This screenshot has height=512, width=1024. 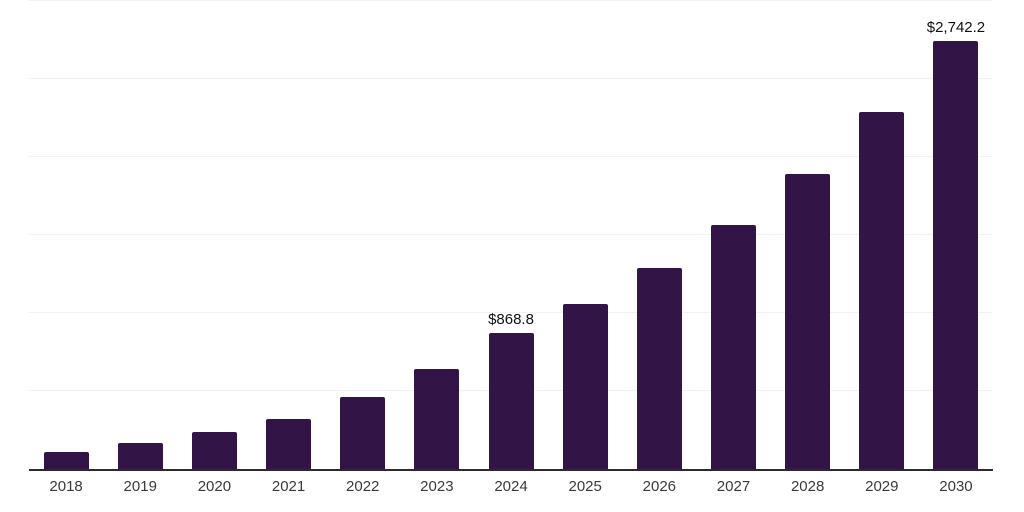 I want to click on bar-2020, so click(x=214, y=450).